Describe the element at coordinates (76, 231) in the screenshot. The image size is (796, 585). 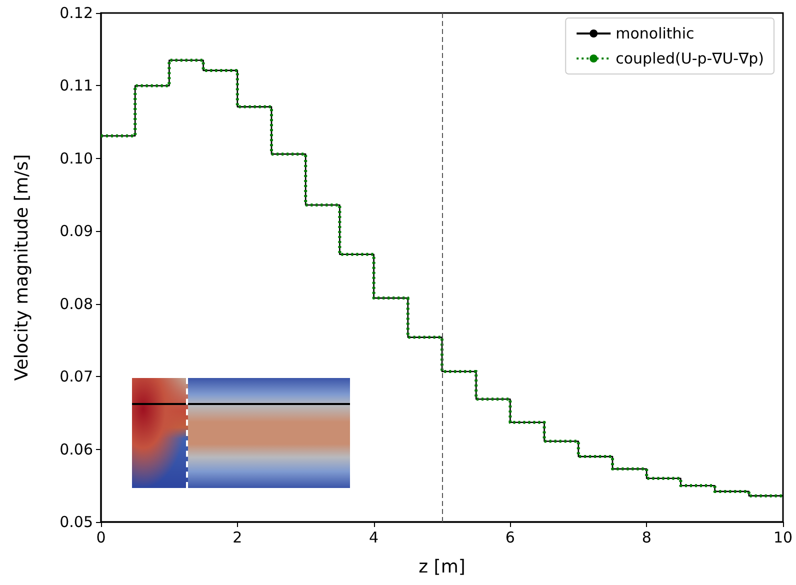
I see `y-tick-label: 0.09` at that location.